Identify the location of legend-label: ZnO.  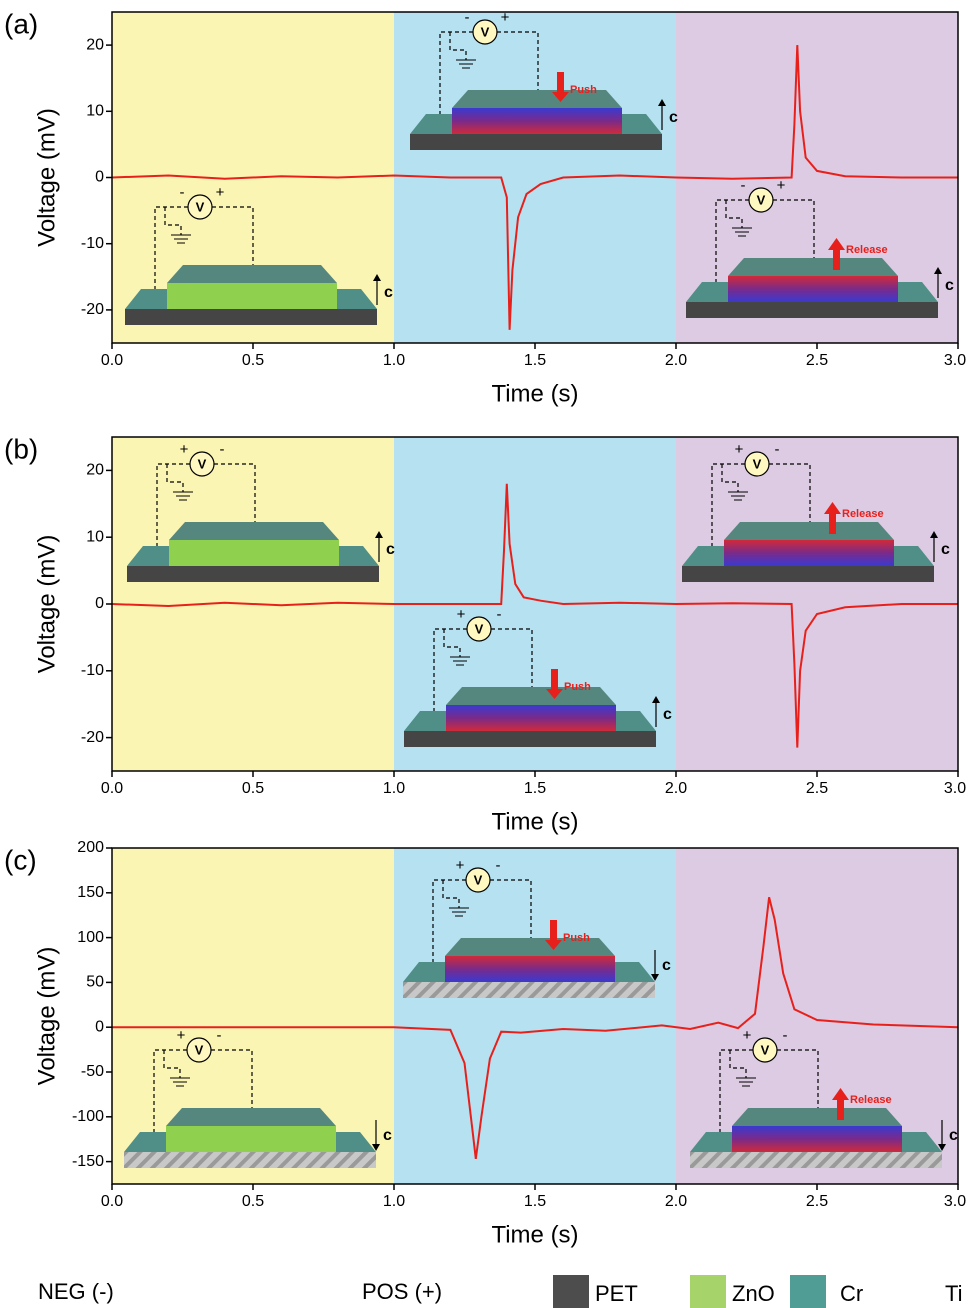
(753, 1293).